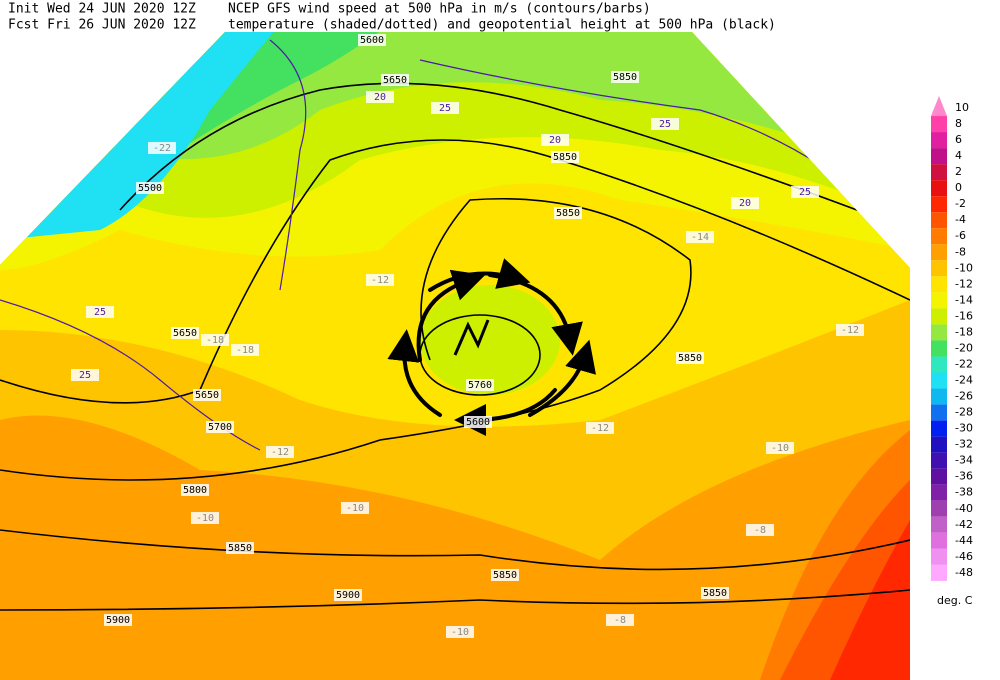 The image size is (1000, 680). What do you see at coordinates (964, 524) in the screenshot?
I see `colorbar-label: -42` at bounding box center [964, 524].